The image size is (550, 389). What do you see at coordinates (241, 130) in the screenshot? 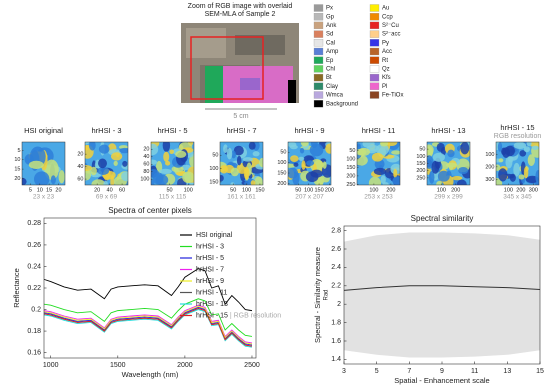
I see `panel-title: hrHSI - 7` at bounding box center [241, 130].